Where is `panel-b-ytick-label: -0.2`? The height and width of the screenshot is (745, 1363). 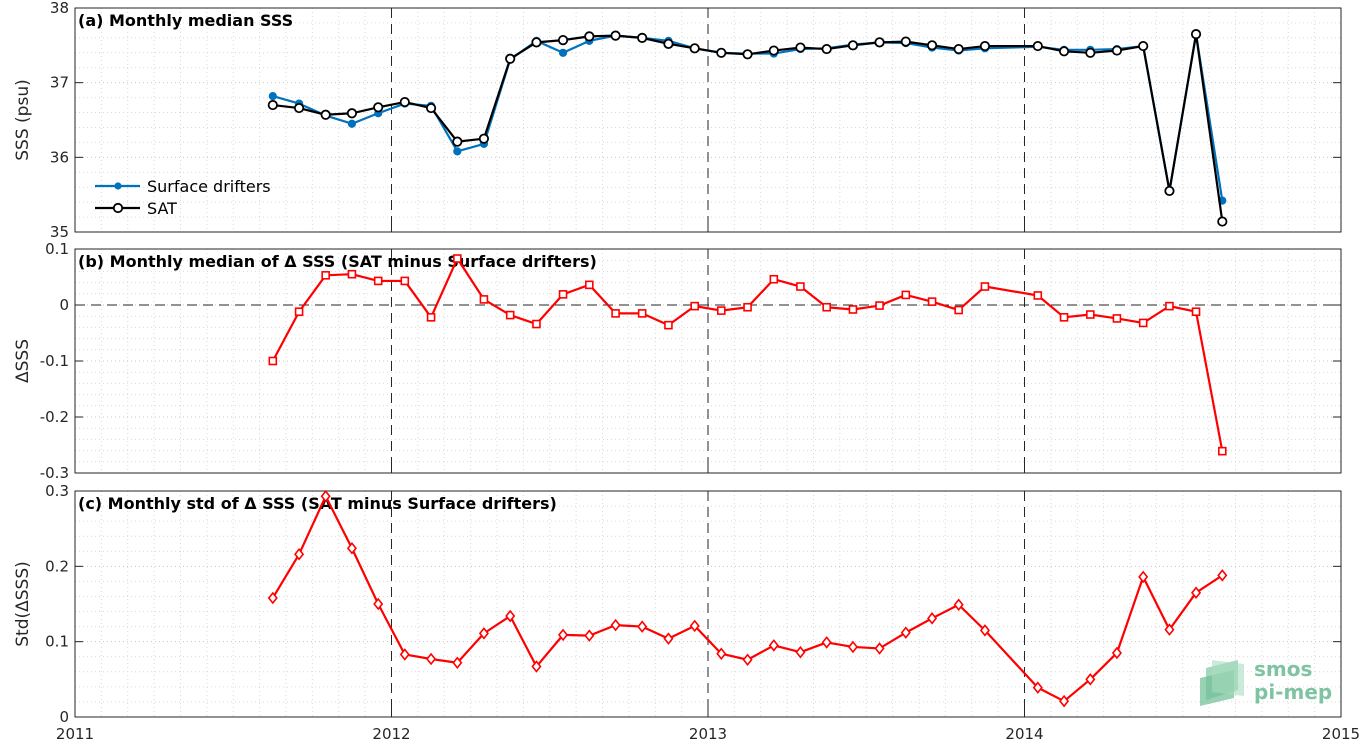 panel-b-ytick-label: -0.2 is located at coordinates (54, 417).